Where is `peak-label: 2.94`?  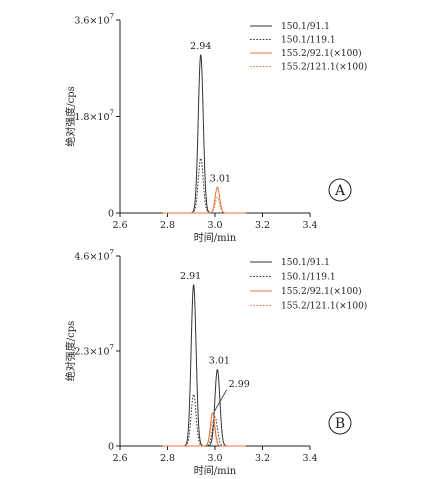 peak-label: 2.94 is located at coordinates (200, 46).